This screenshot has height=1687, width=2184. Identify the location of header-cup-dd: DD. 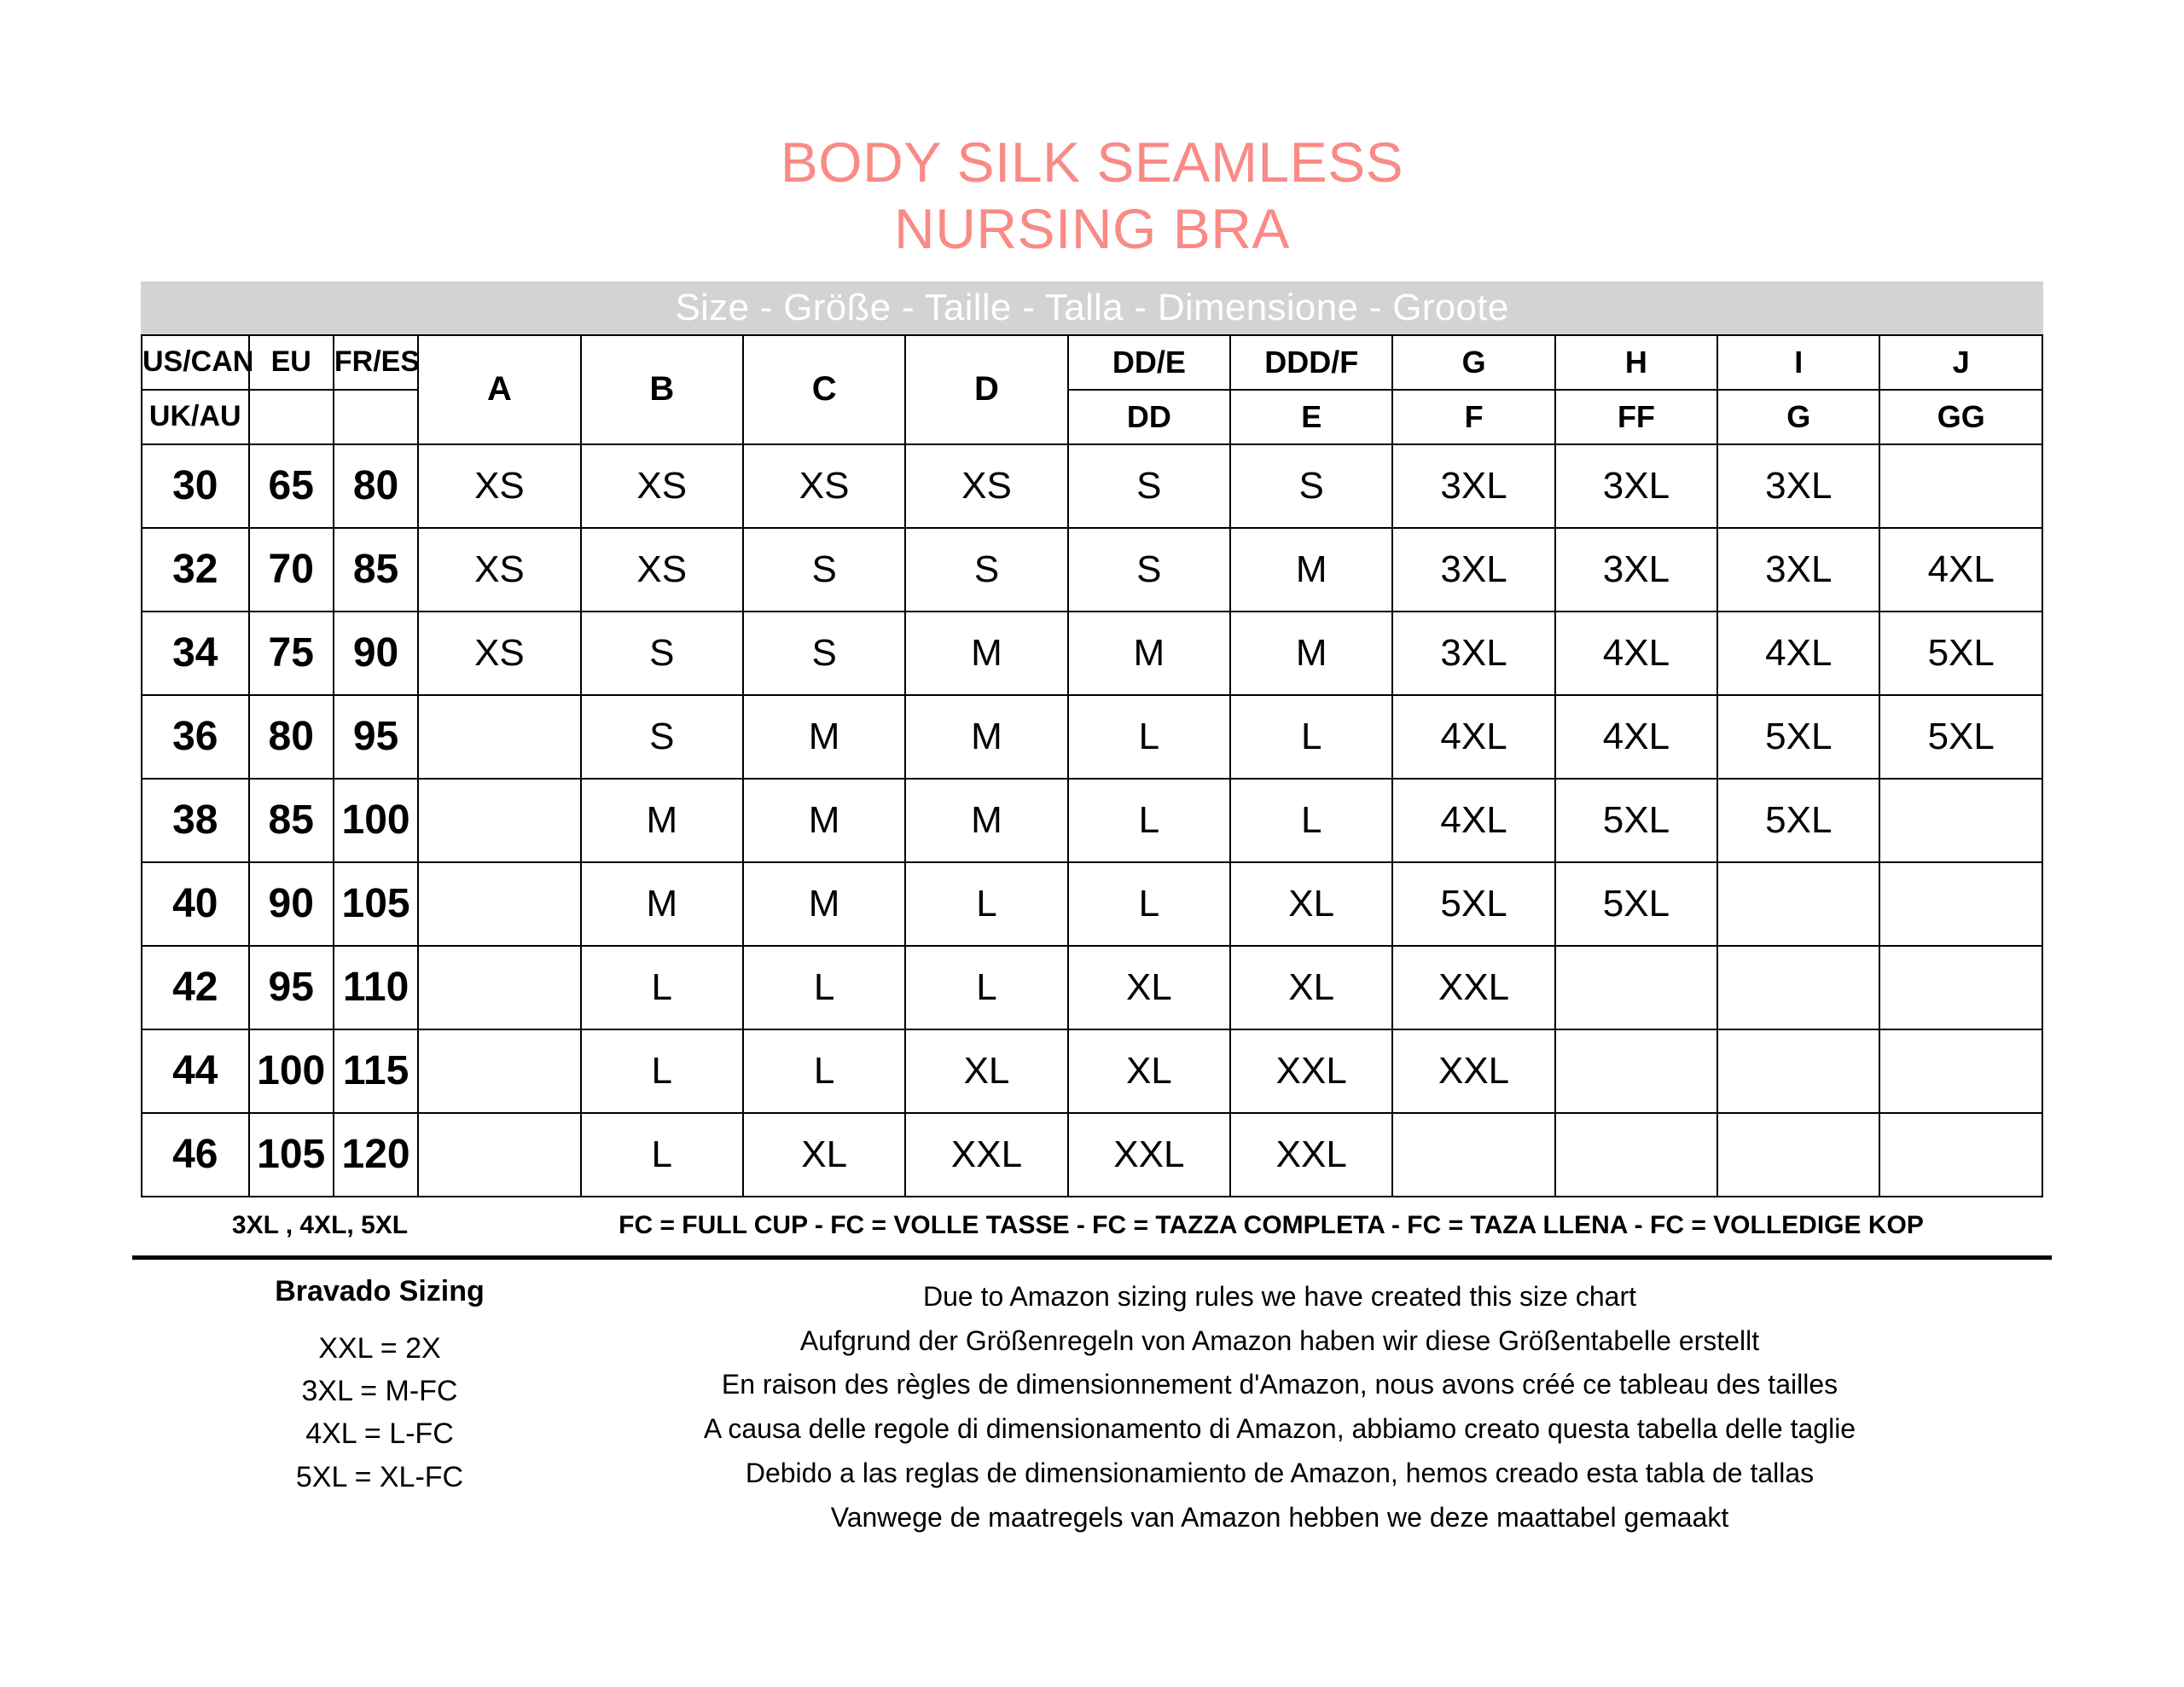
(1149, 416).